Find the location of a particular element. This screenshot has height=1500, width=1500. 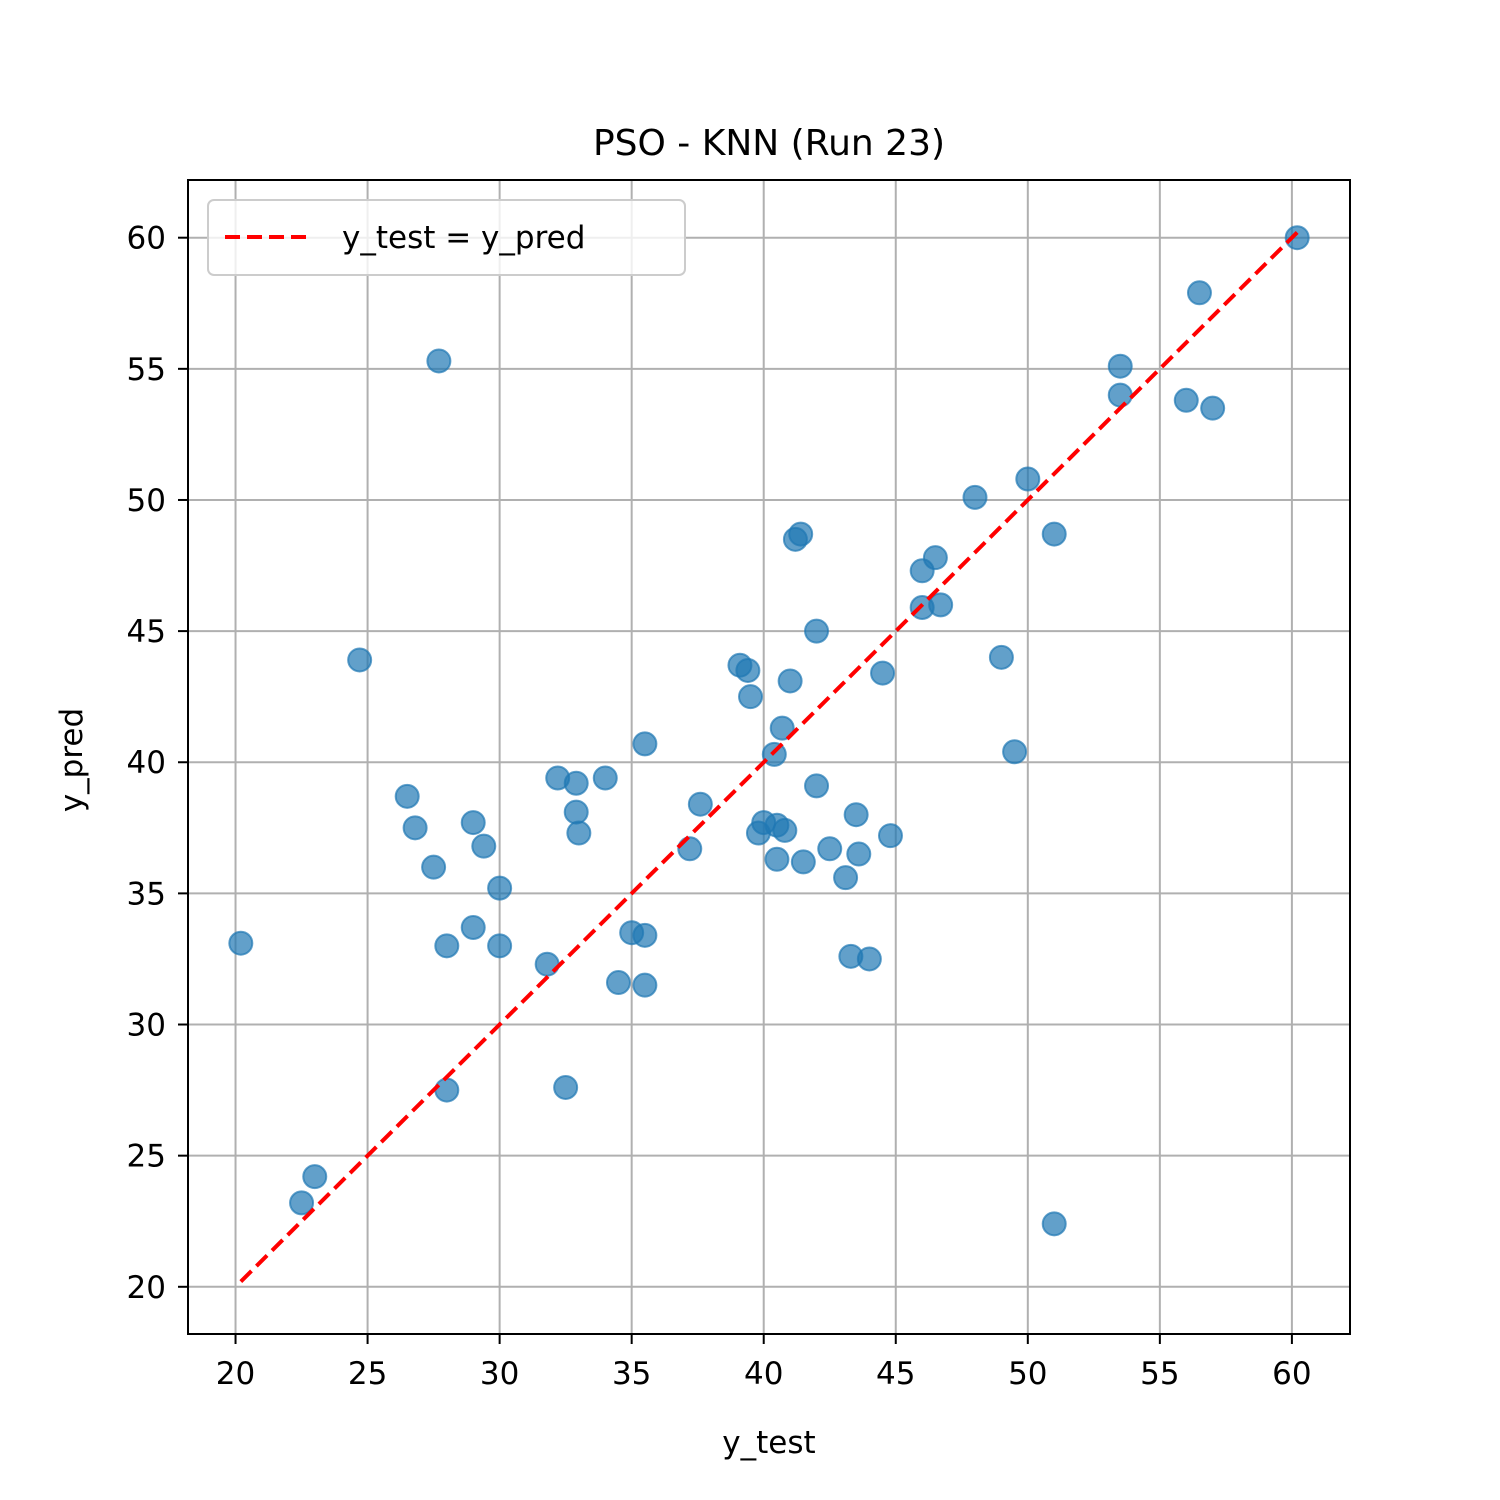

x-tick-label: 35 is located at coordinates (631, 1374).